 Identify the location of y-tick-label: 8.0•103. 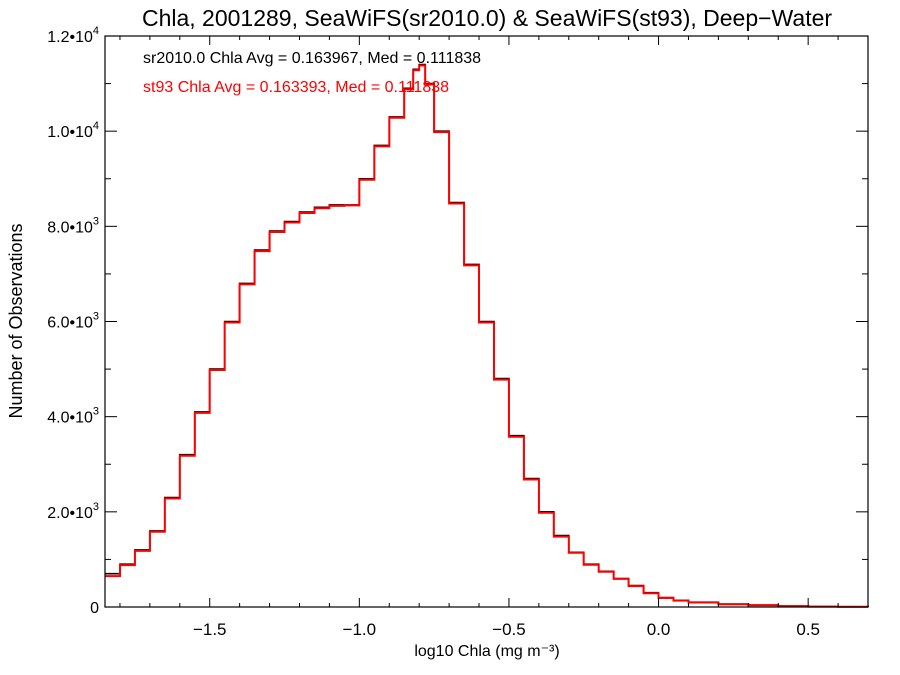
(73, 225).